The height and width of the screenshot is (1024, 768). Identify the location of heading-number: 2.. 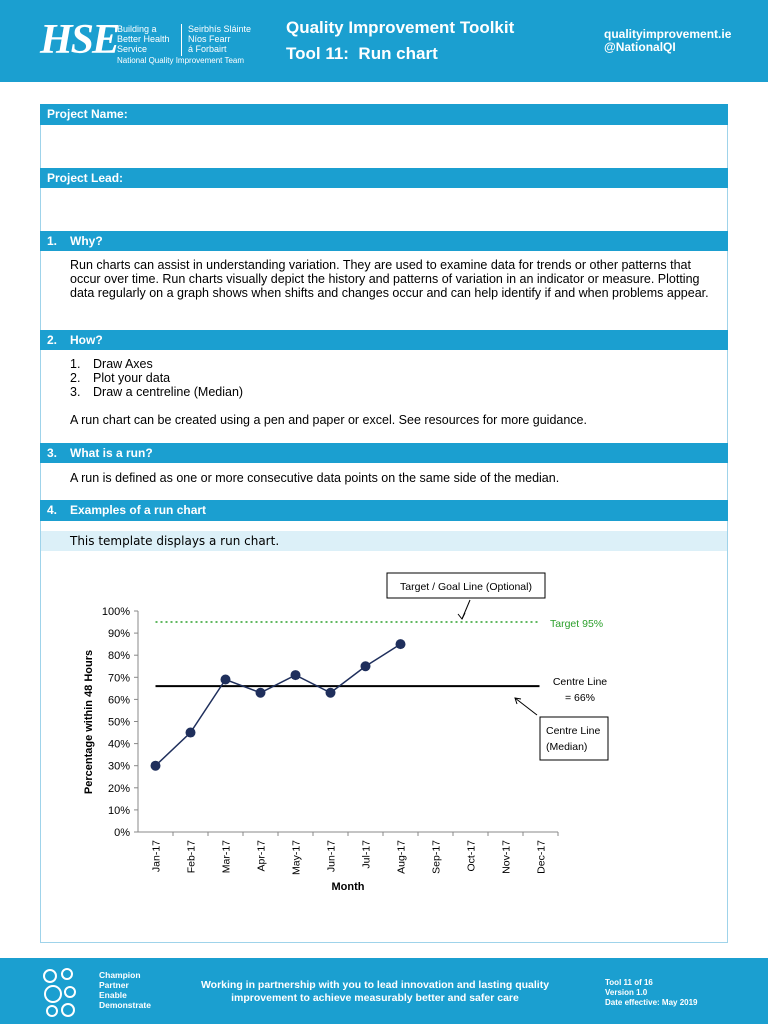
(52, 340).